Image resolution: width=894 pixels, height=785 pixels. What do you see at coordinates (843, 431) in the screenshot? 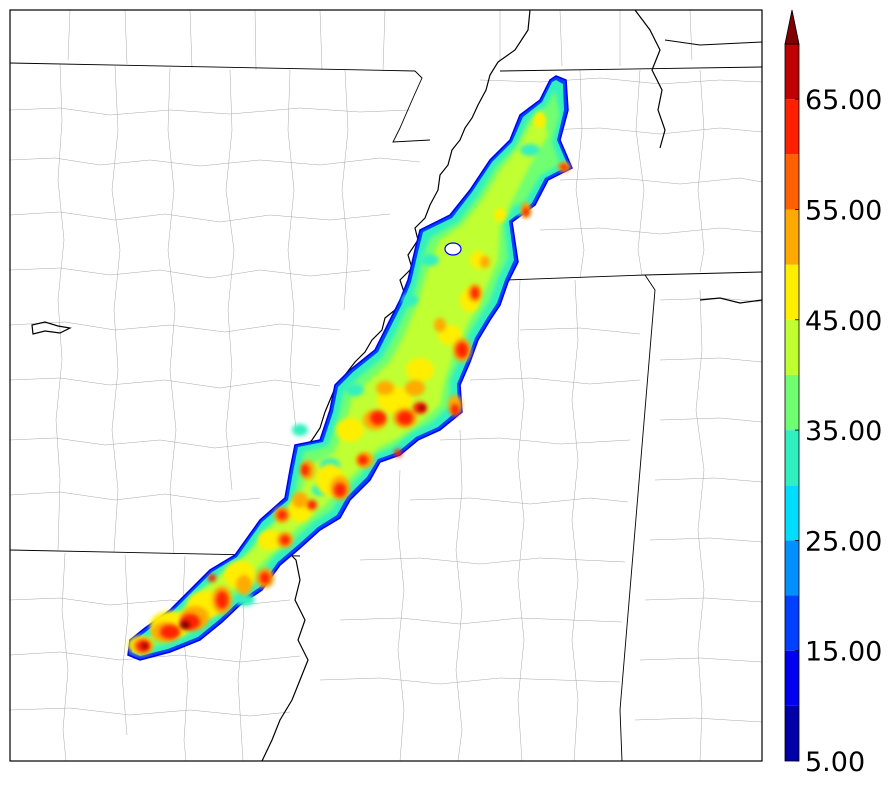
I see `colorbar-tick-label: 35.00` at bounding box center [843, 431].